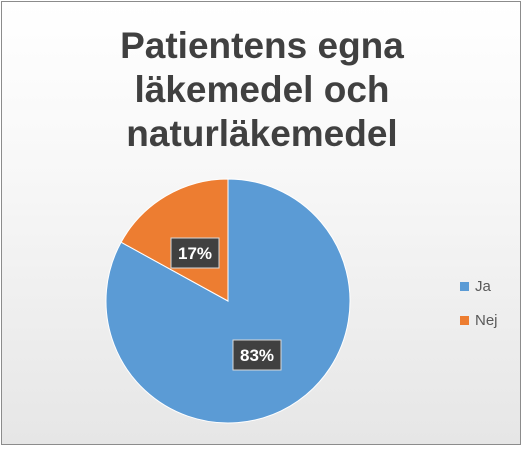 The width and height of the screenshot is (524, 449). I want to click on legend-item-nej: Nej, so click(479, 320).